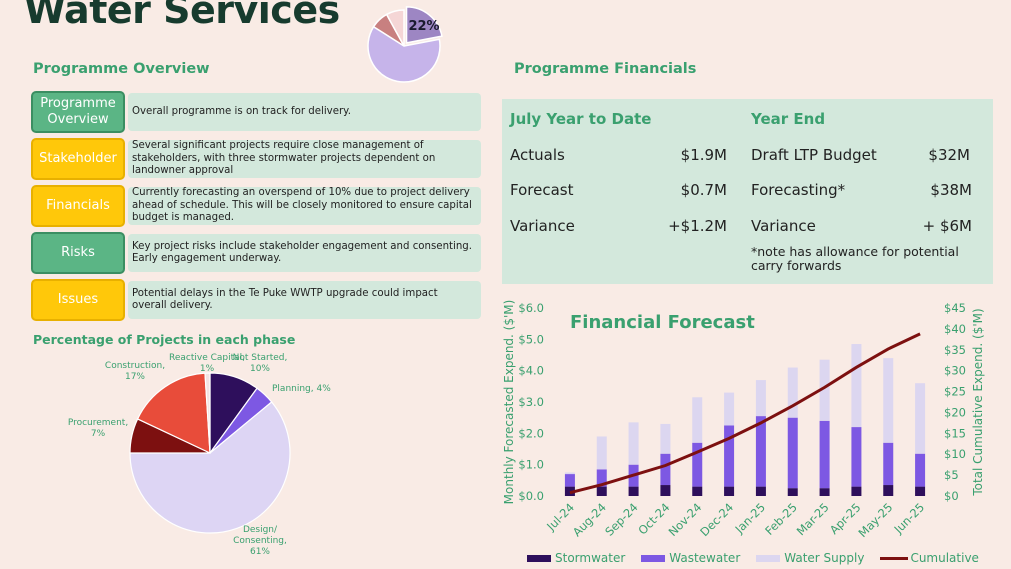 The width and height of the screenshot is (1011, 569). Describe the element at coordinates (542, 190) in the screenshot. I see `ytd-forecast-label: Forecast` at that location.